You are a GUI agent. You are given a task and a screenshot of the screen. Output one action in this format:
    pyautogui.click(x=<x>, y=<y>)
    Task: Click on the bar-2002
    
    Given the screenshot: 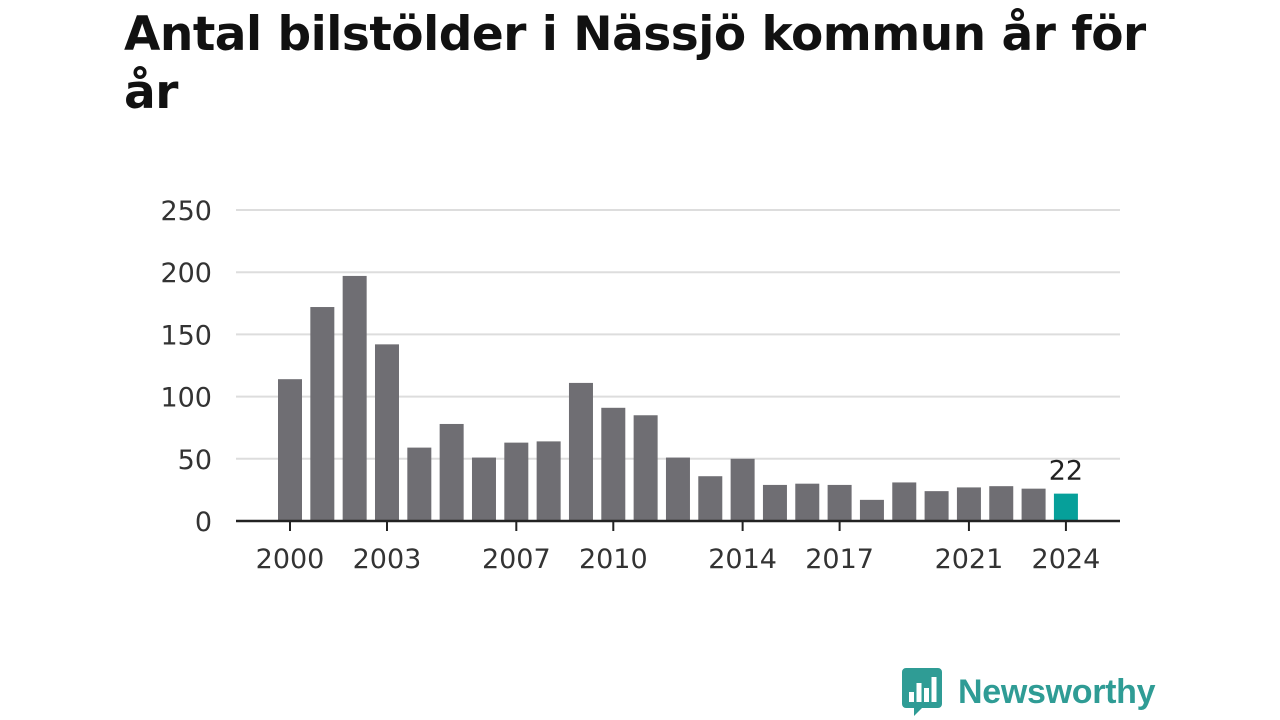 What is the action you would take?
    pyautogui.click(x=354, y=398)
    